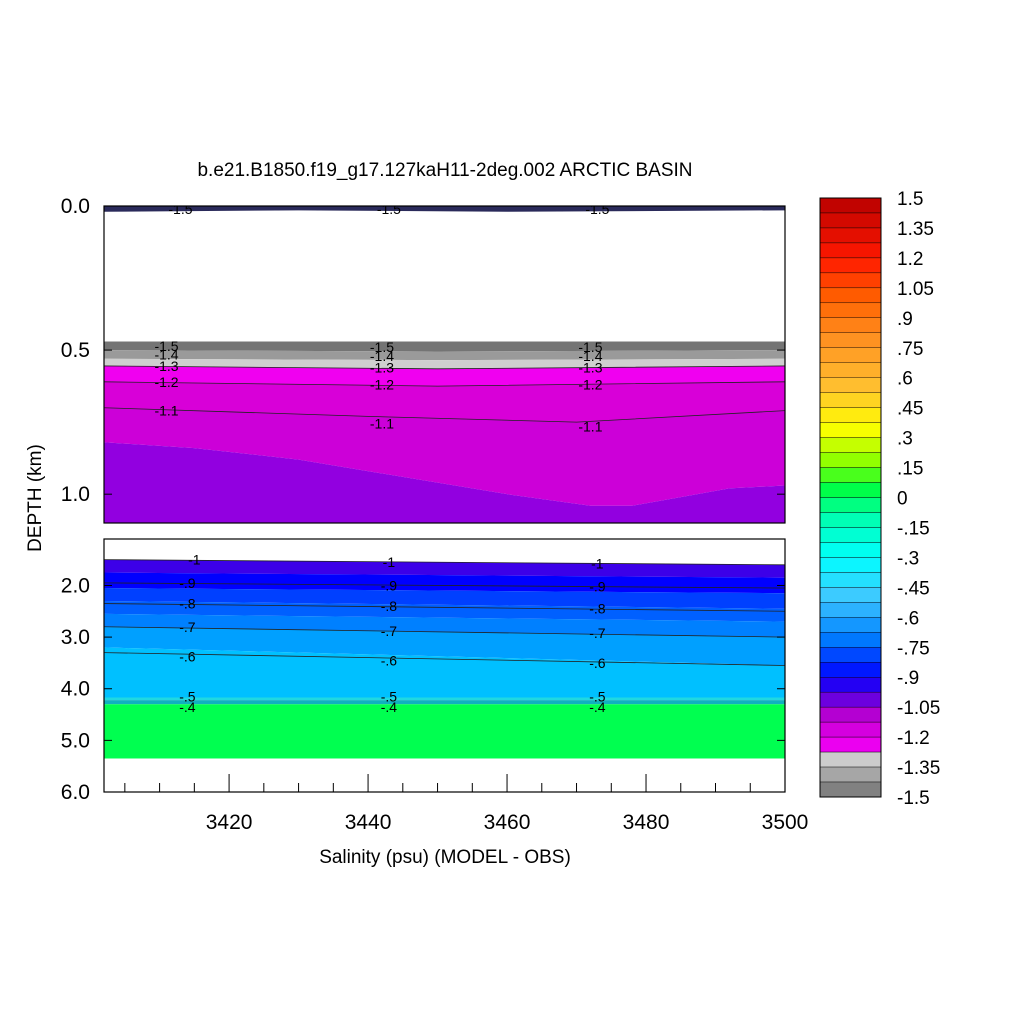 The image size is (1024, 1024). What do you see at coordinates (35, 498) in the screenshot?
I see `y-axis-label: DEPTH (km)` at bounding box center [35, 498].